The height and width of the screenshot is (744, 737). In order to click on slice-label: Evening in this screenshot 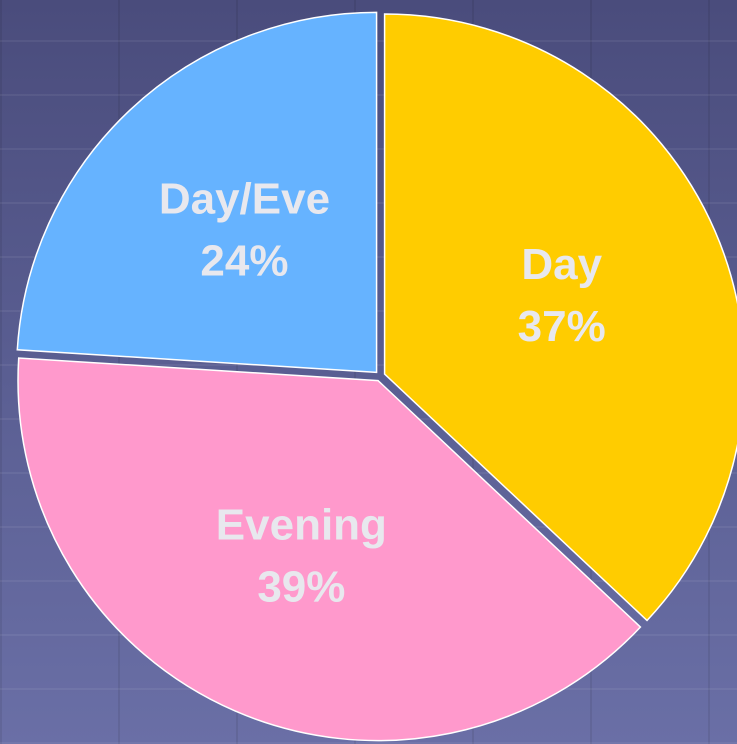, I will do `click(301, 524)`.